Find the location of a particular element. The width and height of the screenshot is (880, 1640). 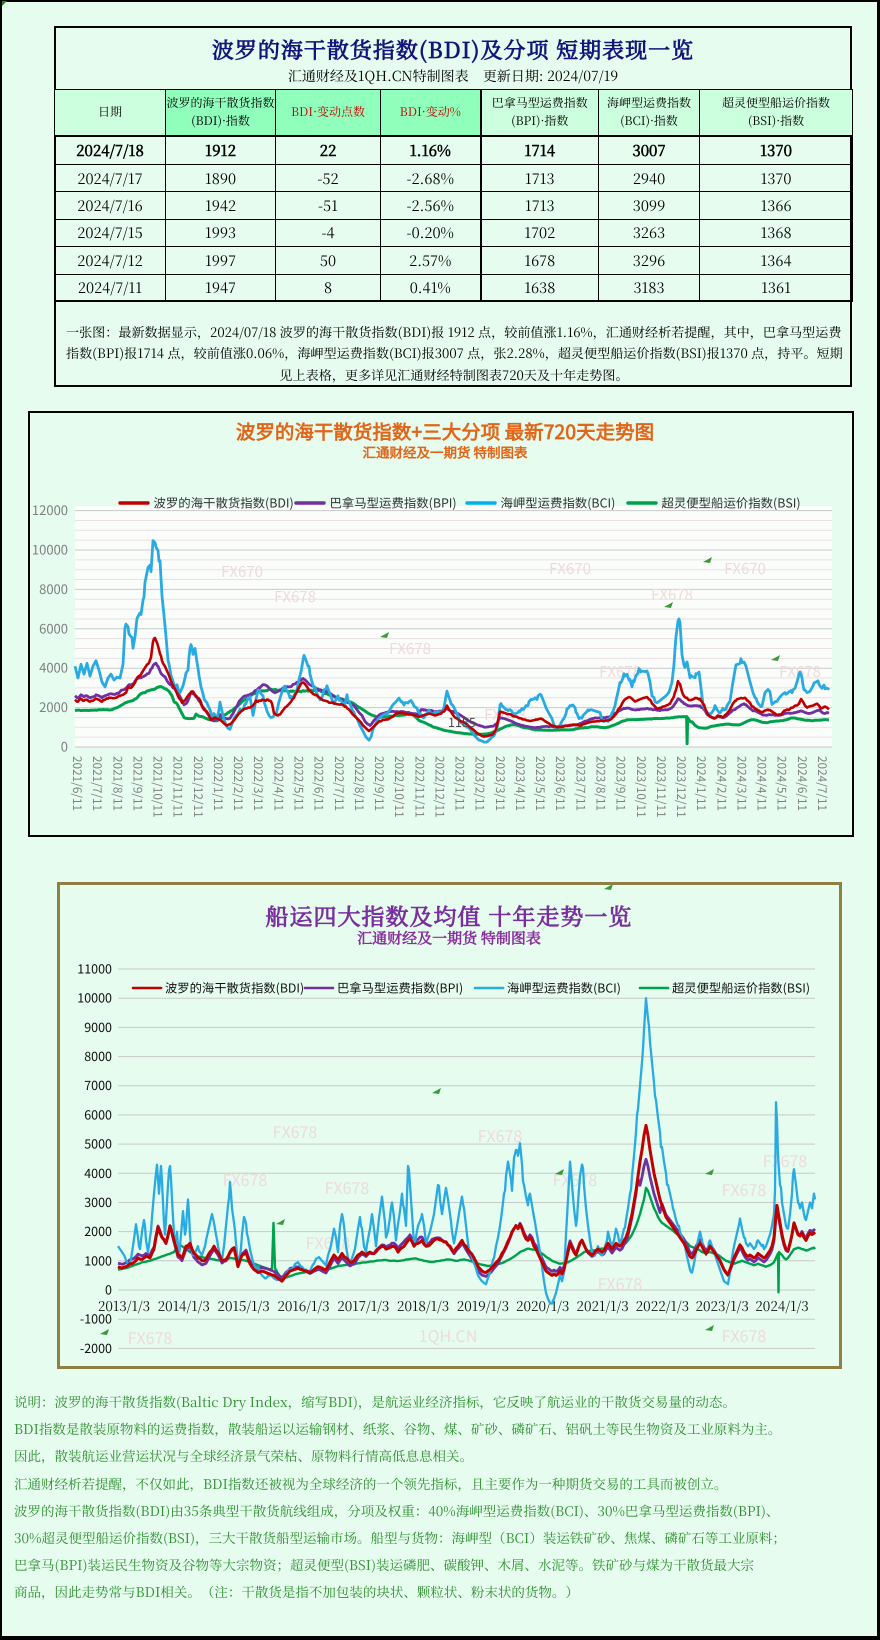

svg-text: 2019/1/3 is located at coordinates (483, 1305).